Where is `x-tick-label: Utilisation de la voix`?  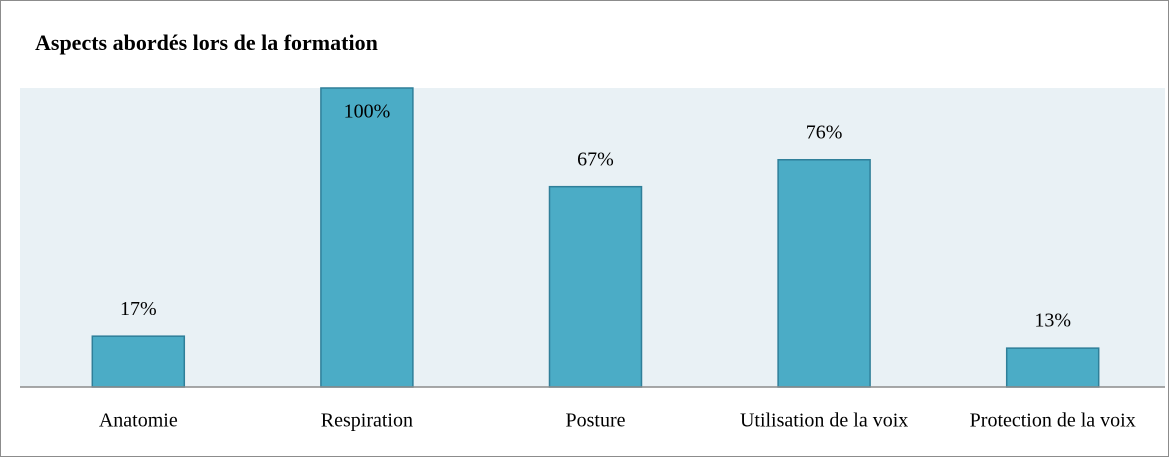
x-tick-label: Utilisation de la voix is located at coordinates (824, 421).